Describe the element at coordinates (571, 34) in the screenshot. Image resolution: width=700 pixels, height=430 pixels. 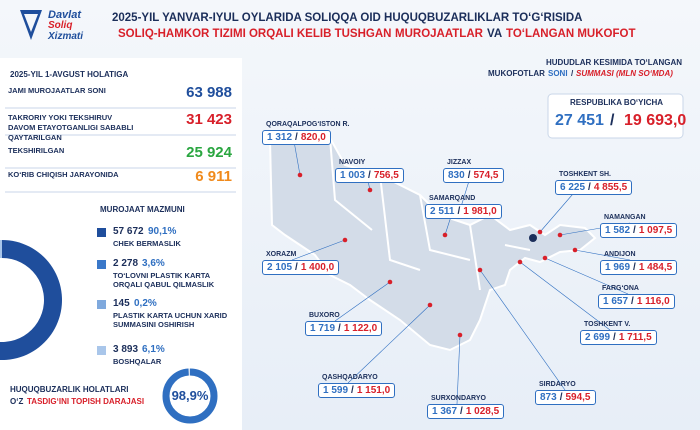
I see `title: TO‘LANGAN MUKOFOT` at that location.